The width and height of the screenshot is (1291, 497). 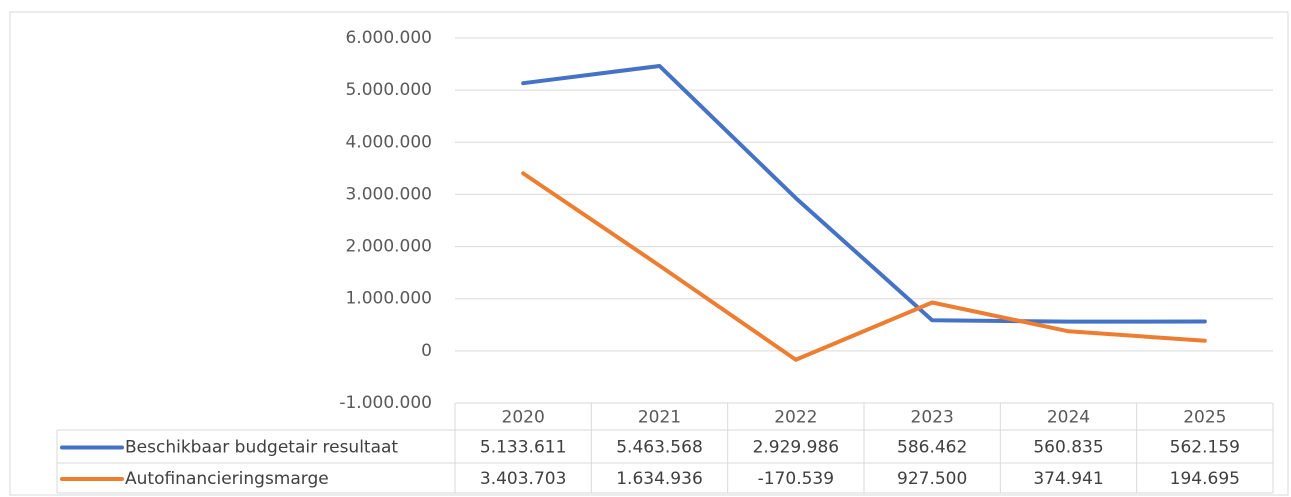 What do you see at coordinates (795, 418) in the screenshot?
I see `x-tick-label: 2022` at bounding box center [795, 418].